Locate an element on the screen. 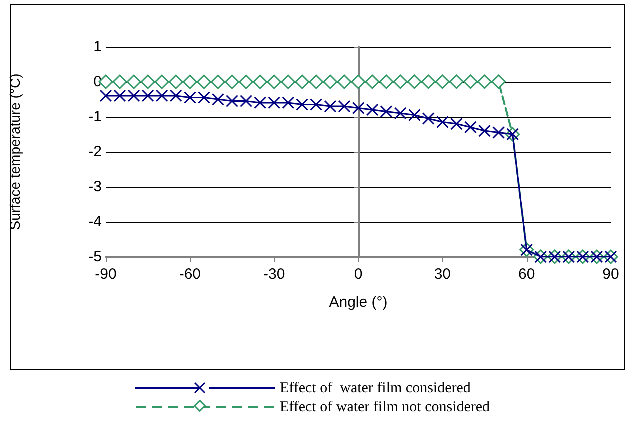 This screenshot has width=635, height=435. x-tick-label: 60 is located at coordinates (527, 274).